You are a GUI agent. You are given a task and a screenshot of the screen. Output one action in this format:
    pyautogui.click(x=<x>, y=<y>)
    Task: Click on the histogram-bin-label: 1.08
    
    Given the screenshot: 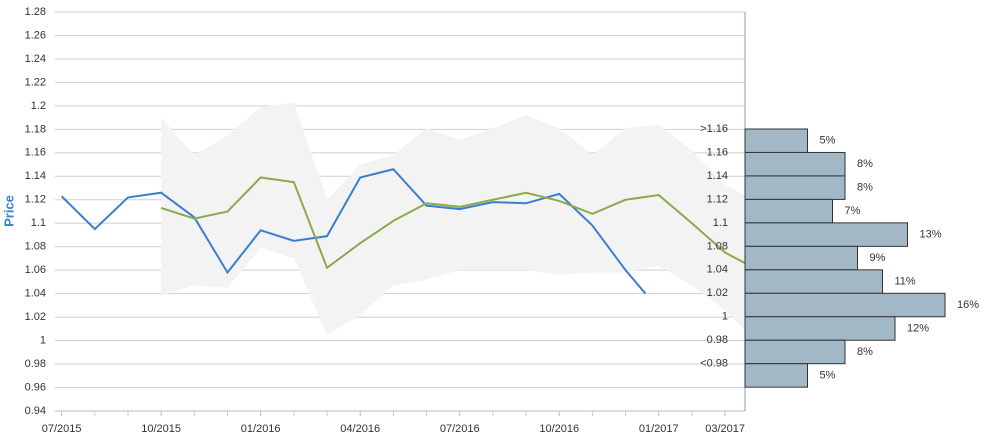 What is the action you would take?
    pyautogui.click(x=717, y=246)
    